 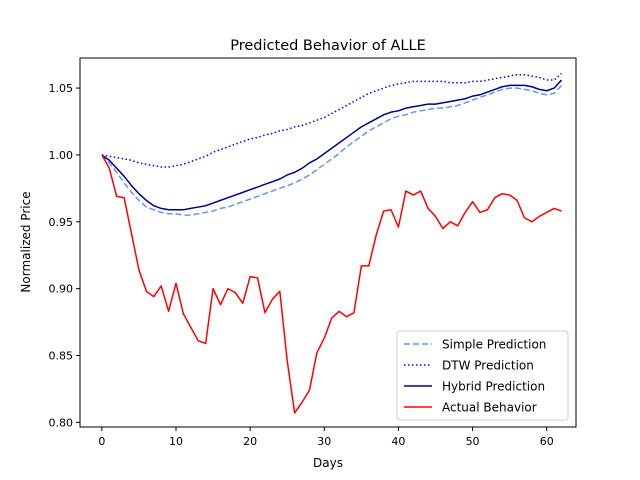 I want to click on x-tick-label: 0, so click(x=101, y=441).